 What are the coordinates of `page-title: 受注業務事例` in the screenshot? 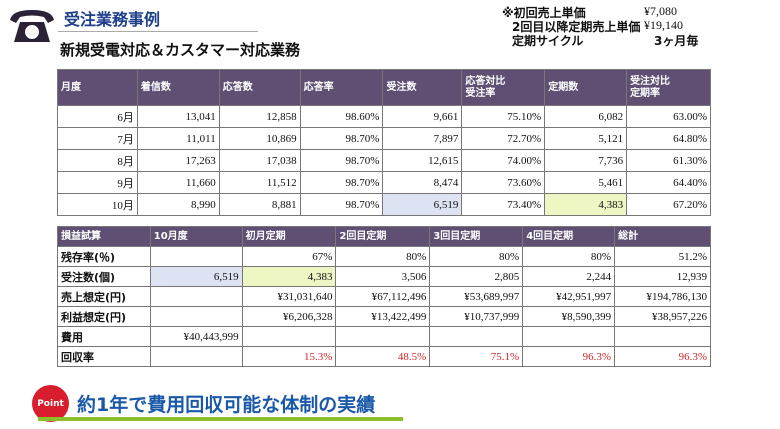 It's located at (112, 19).